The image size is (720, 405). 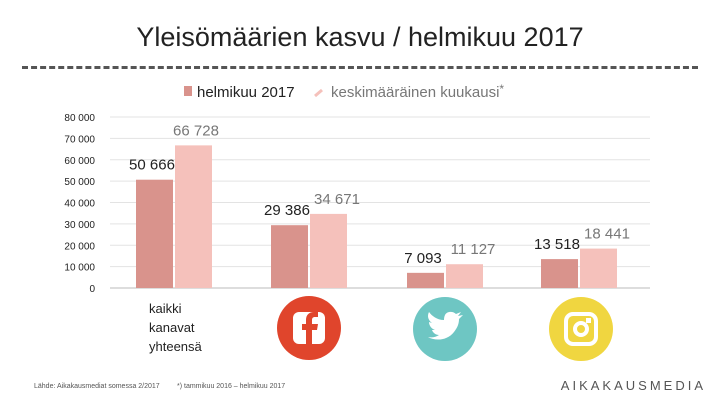 I want to click on legend-label-keskimaarainen: keskimääräinen kuukausi*, so click(x=417, y=91).